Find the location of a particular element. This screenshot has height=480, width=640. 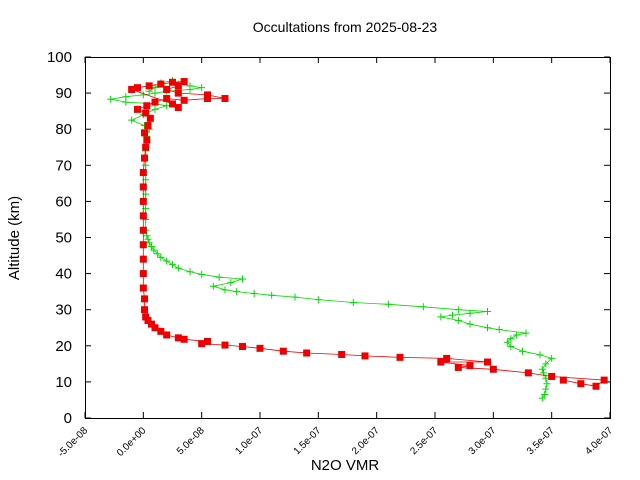

x-tick-label: 2.5e-07 is located at coordinates (424, 441).